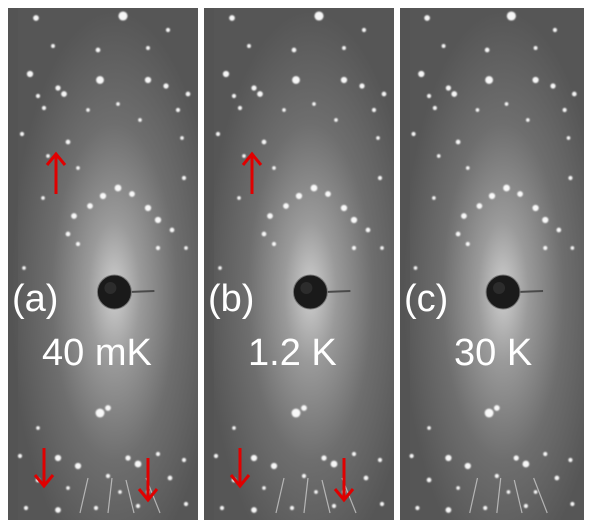 The image size is (590, 525). What do you see at coordinates (292, 353) in the screenshot?
I see `temperature-label-b: 1.2 K` at bounding box center [292, 353].